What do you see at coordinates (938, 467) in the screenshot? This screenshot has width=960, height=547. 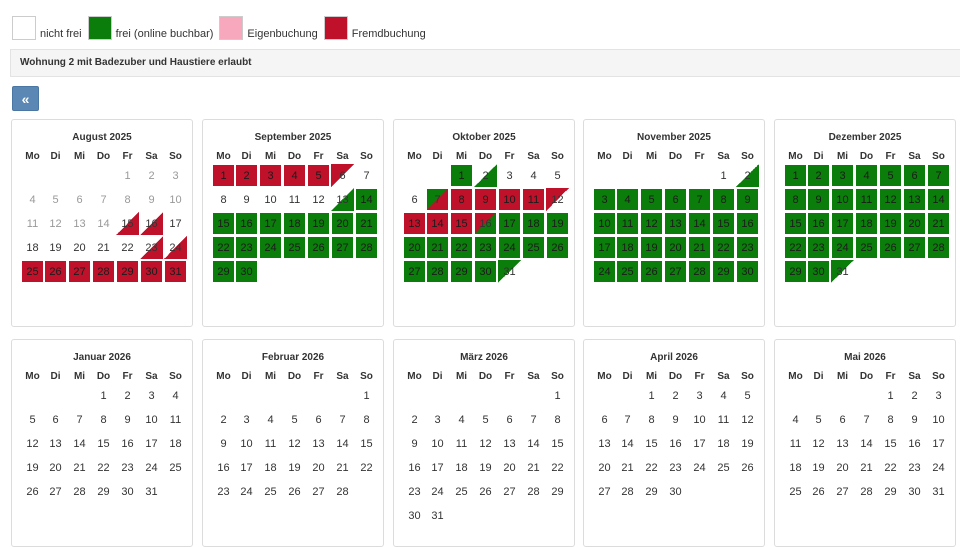 I see `day-number: 24` at bounding box center [938, 467].